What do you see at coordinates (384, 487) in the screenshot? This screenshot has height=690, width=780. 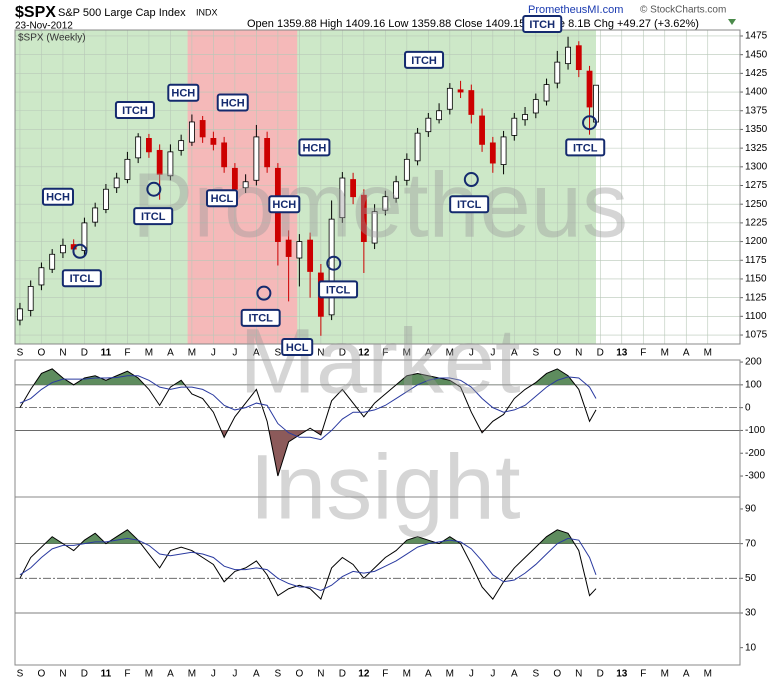 I see `watermark-text: Insight` at bounding box center [384, 487].